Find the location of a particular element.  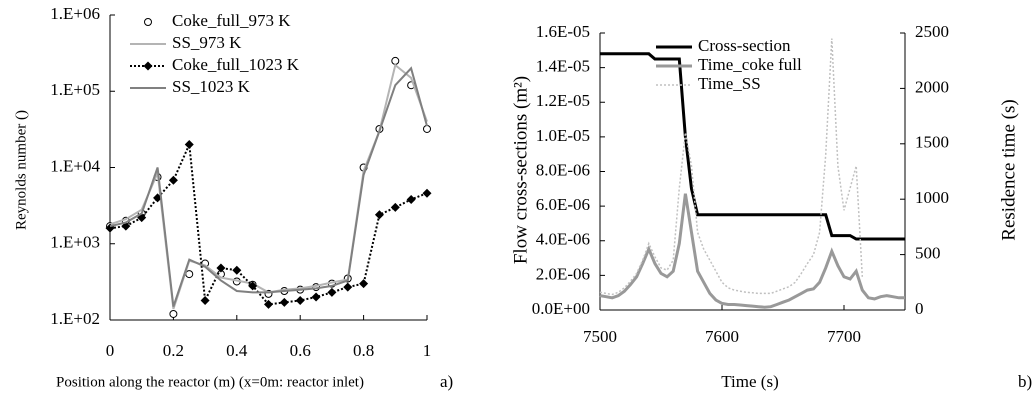

x-tick-label: 7600 is located at coordinates (722, 336).